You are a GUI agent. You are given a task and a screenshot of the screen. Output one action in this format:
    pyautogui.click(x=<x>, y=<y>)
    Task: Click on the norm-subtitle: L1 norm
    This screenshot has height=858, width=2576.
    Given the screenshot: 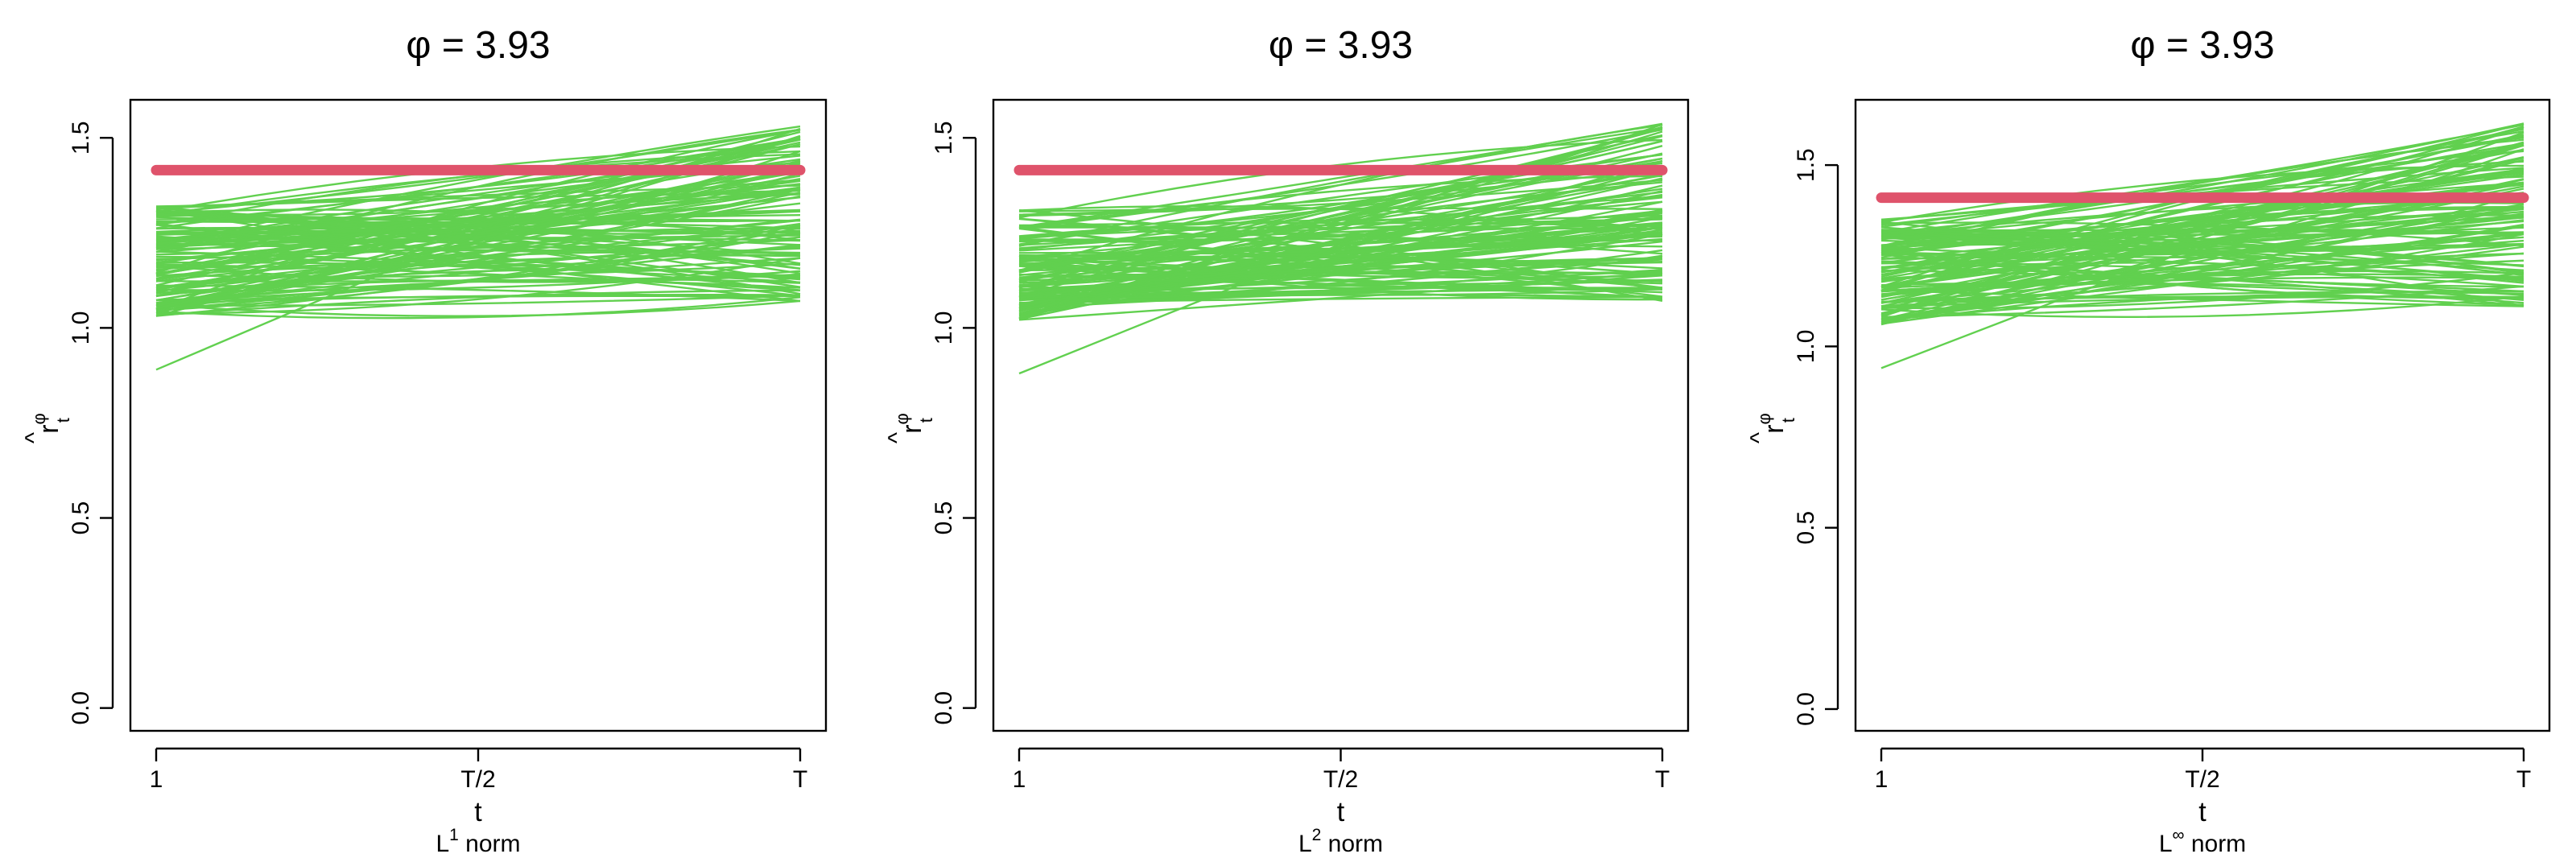 What is the action you would take?
    pyautogui.click(x=478, y=841)
    